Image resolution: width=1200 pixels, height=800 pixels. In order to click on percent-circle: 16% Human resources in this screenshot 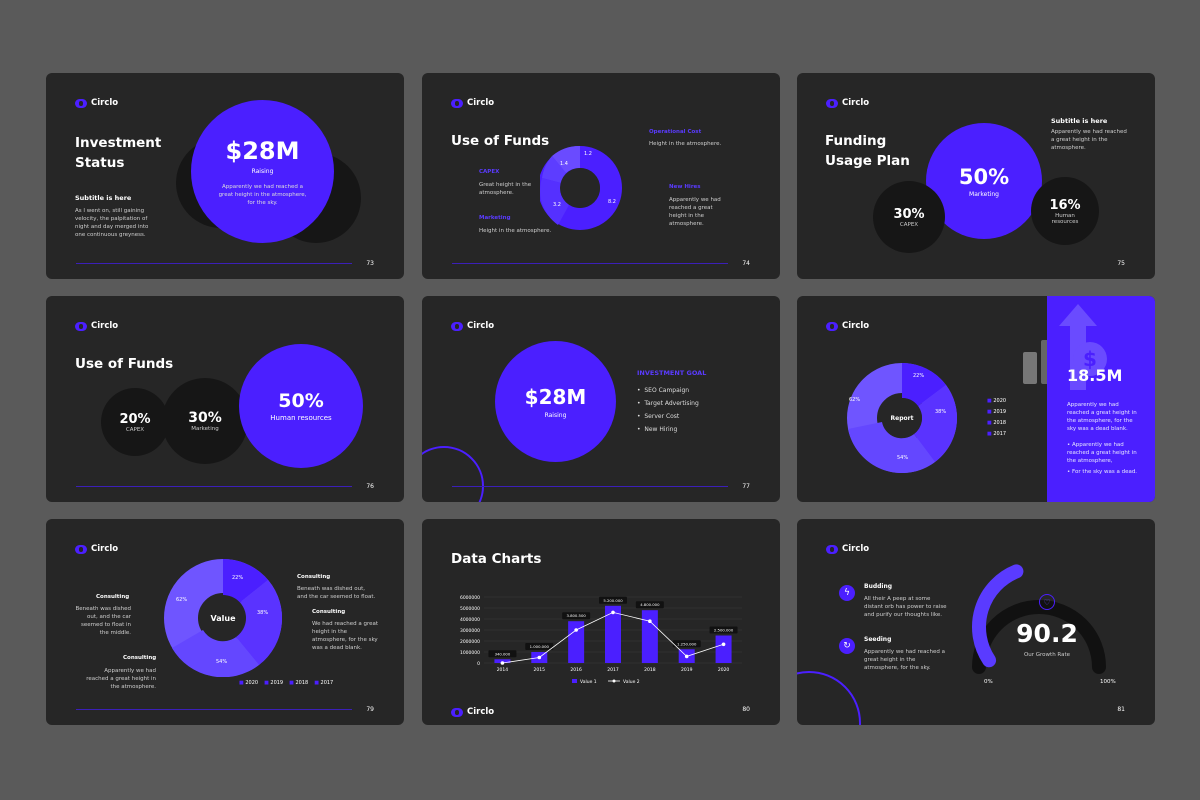, I will do `click(1065, 211)`.